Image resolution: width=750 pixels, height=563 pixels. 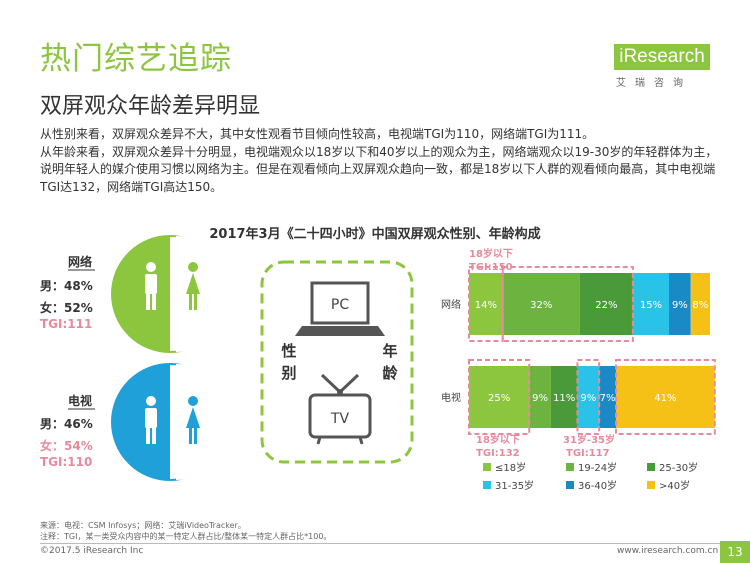 What do you see at coordinates (498, 439) in the screenshot?
I see `annotation-bl-line1: 18岁以下` at bounding box center [498, 439].